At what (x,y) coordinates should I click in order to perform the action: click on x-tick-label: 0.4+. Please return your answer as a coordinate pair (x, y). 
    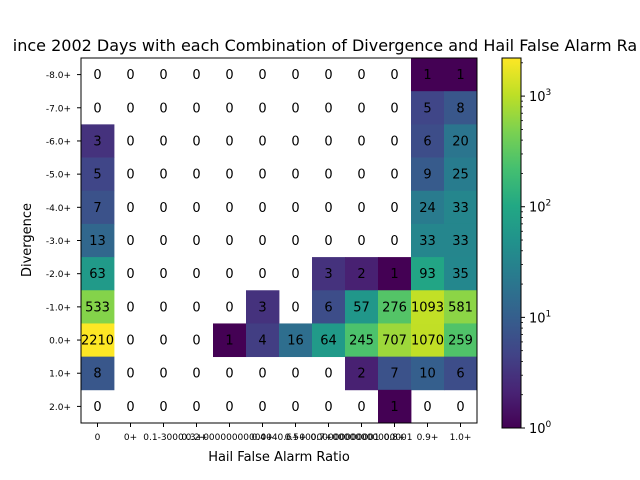
    Looking at the image, I should click on (263, 438).